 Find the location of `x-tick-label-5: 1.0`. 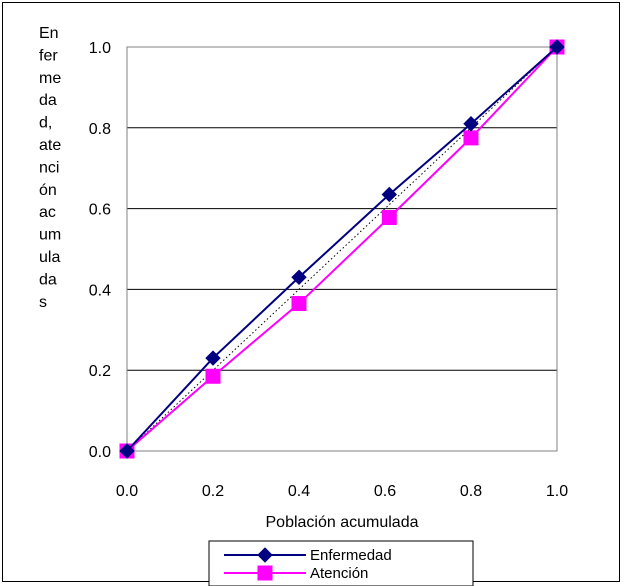

x-tick-label-5: 1.0 is located at coordinates (557, 491).